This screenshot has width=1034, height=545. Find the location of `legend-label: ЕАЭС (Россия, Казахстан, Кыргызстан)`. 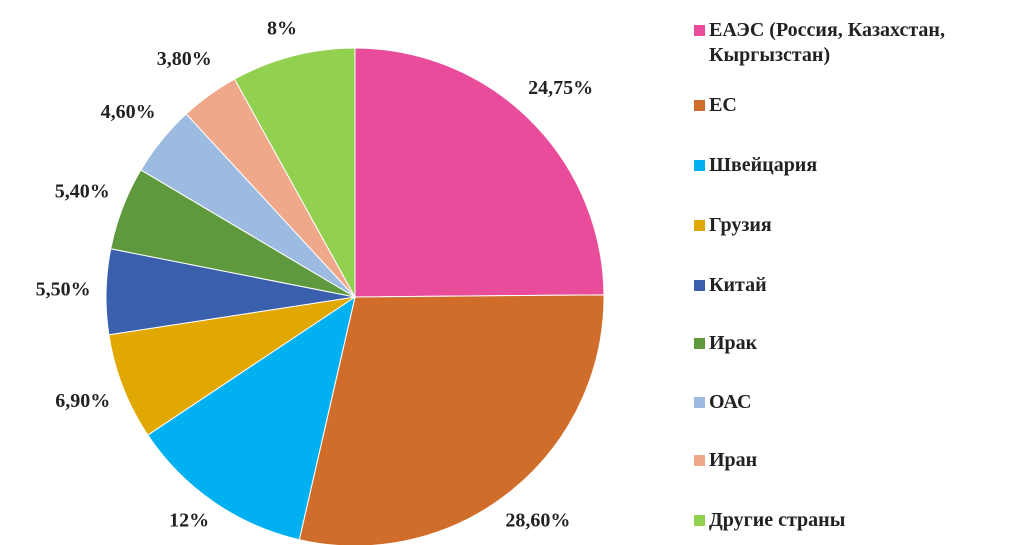

legend-label: ЕАЭС (Россия, Казахстан, Кыргызстан) is located at coordinates (827, 42).